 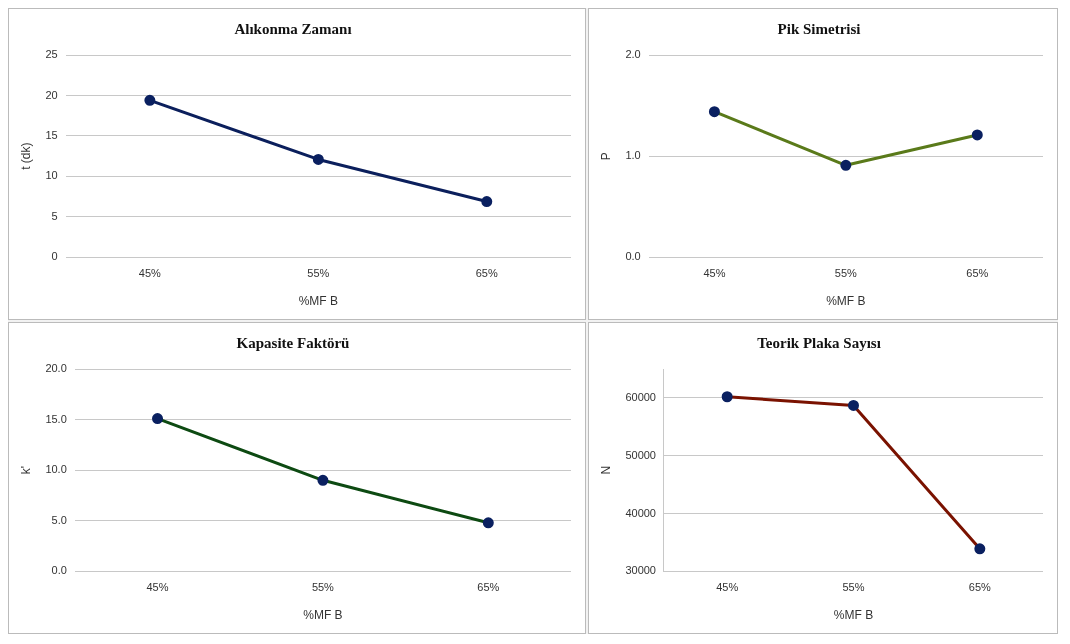 What do you see at coordinates (640, 570) in the screenshot?
I see `y-tick-label: 30000` at bounding box center [640, 570].